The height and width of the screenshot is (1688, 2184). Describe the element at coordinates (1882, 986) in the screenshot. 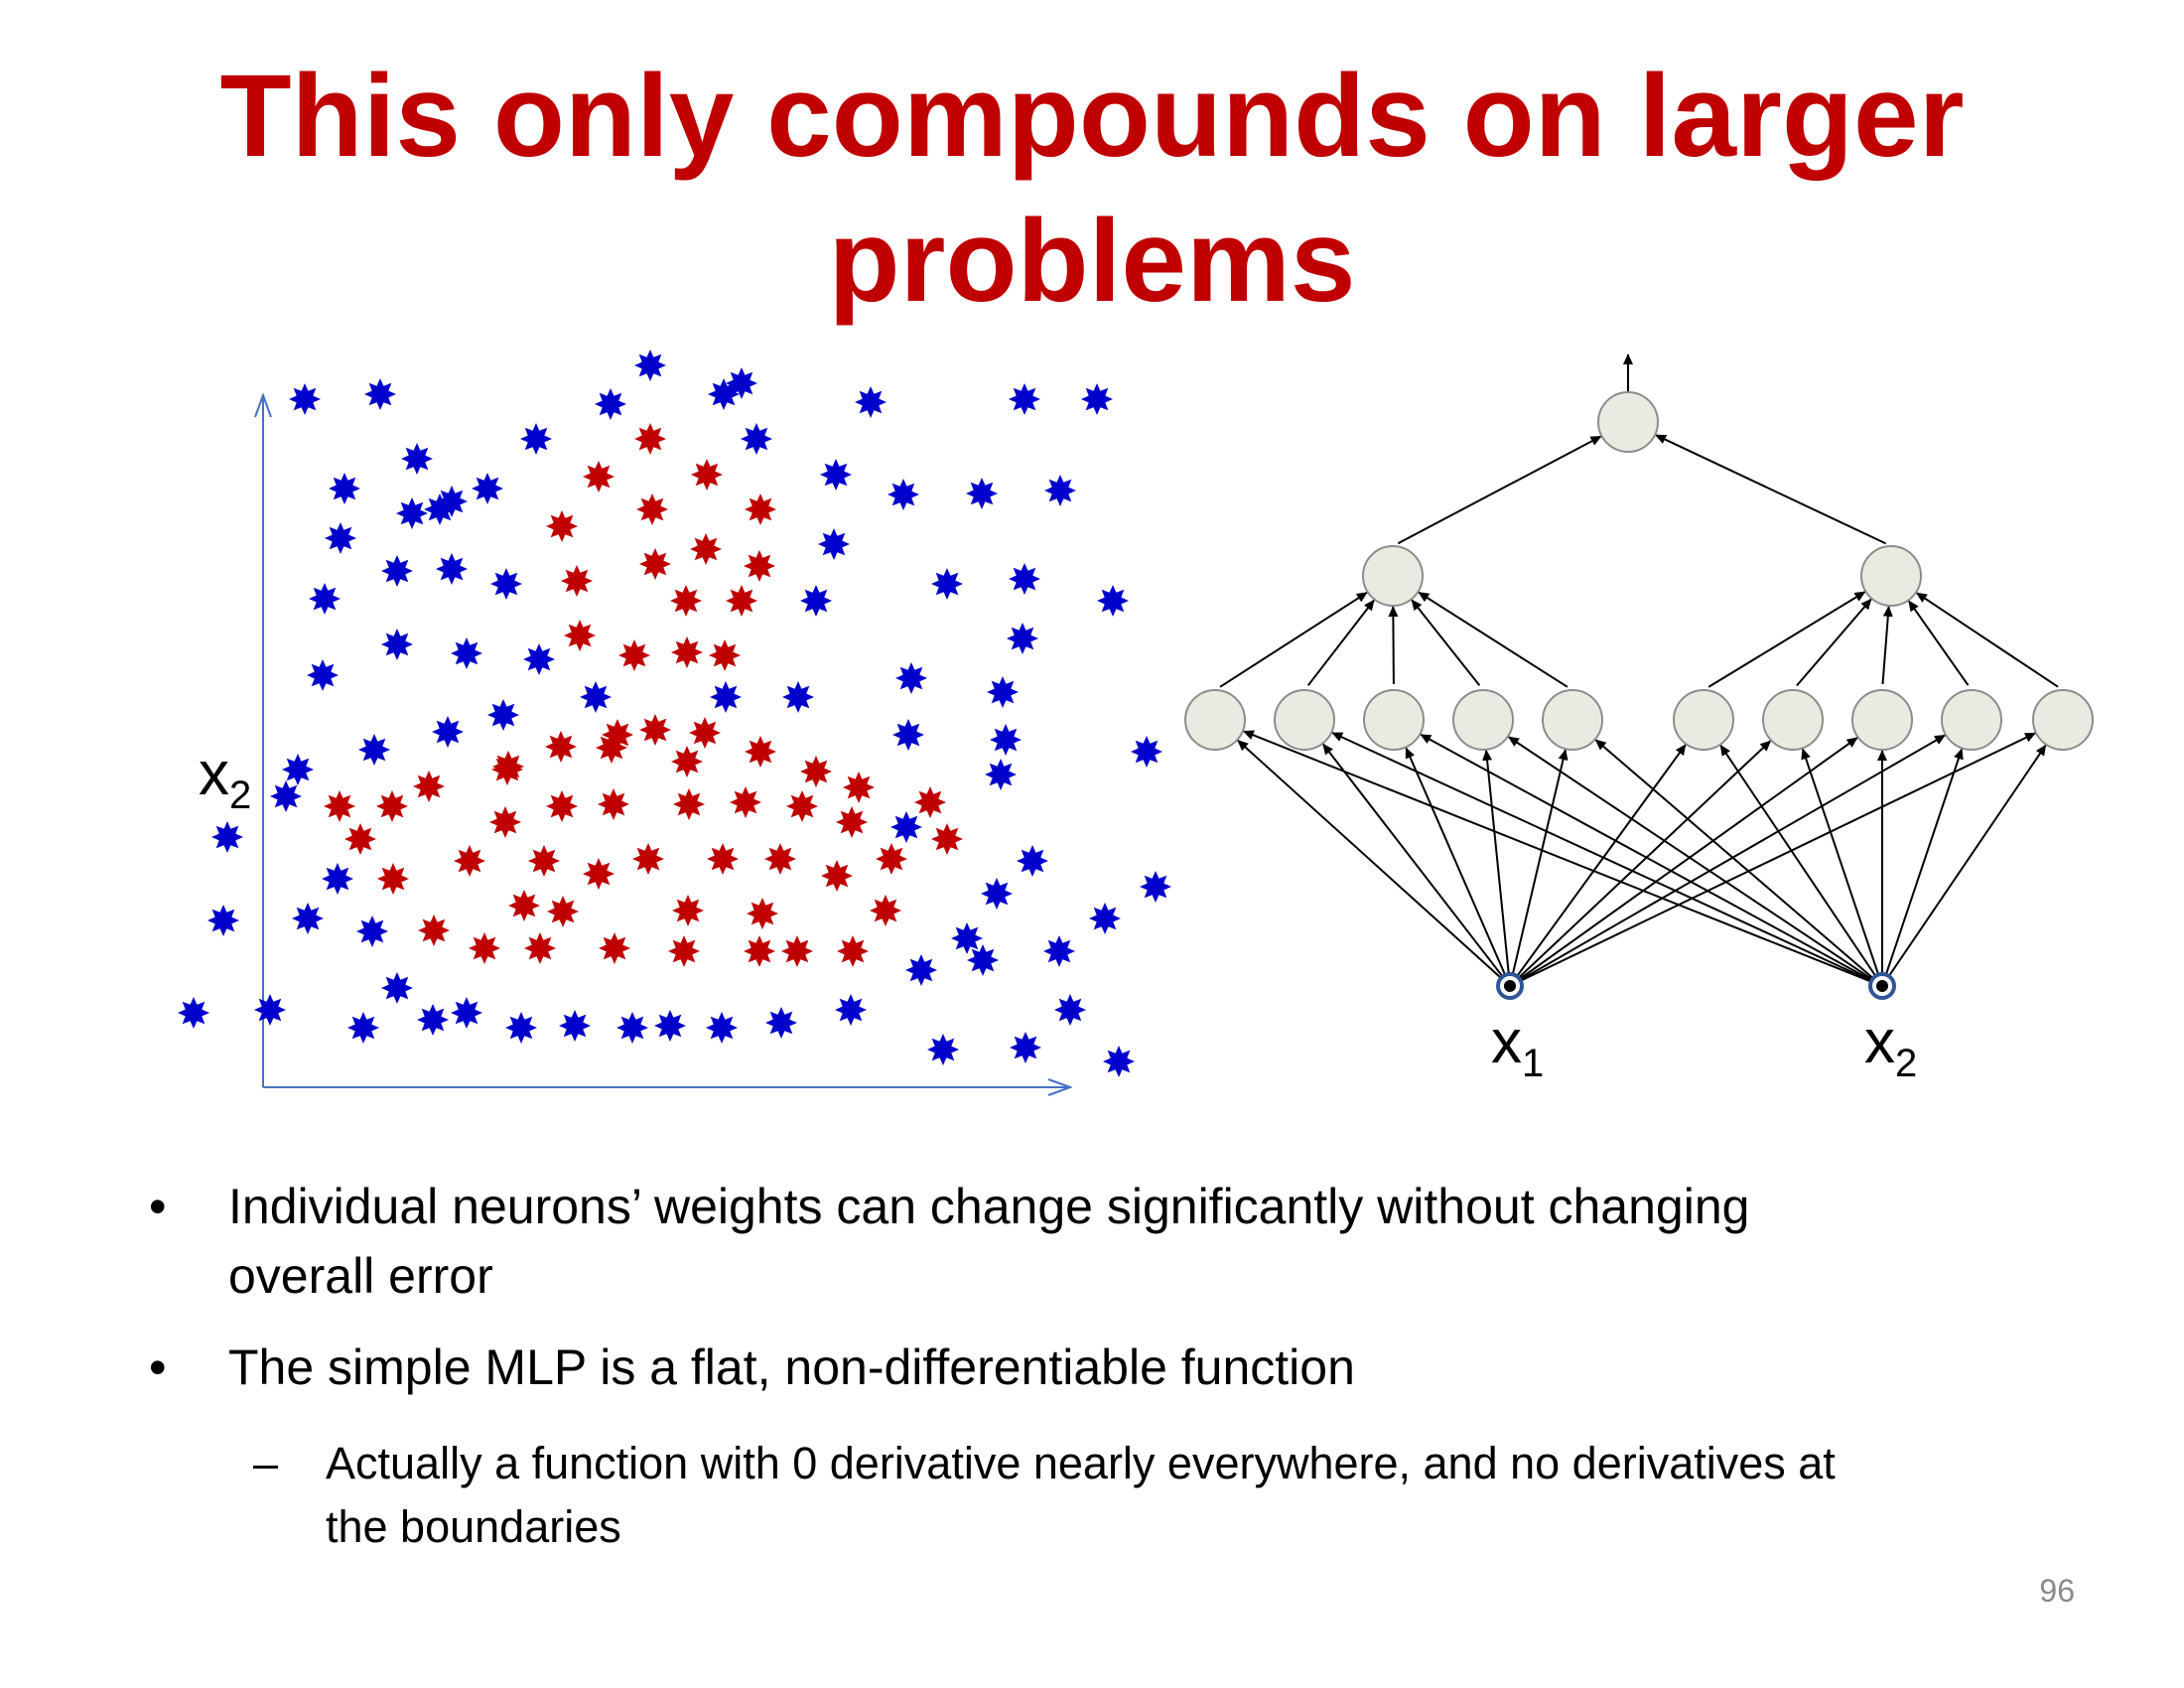

I see `input-node-dot` at that location.